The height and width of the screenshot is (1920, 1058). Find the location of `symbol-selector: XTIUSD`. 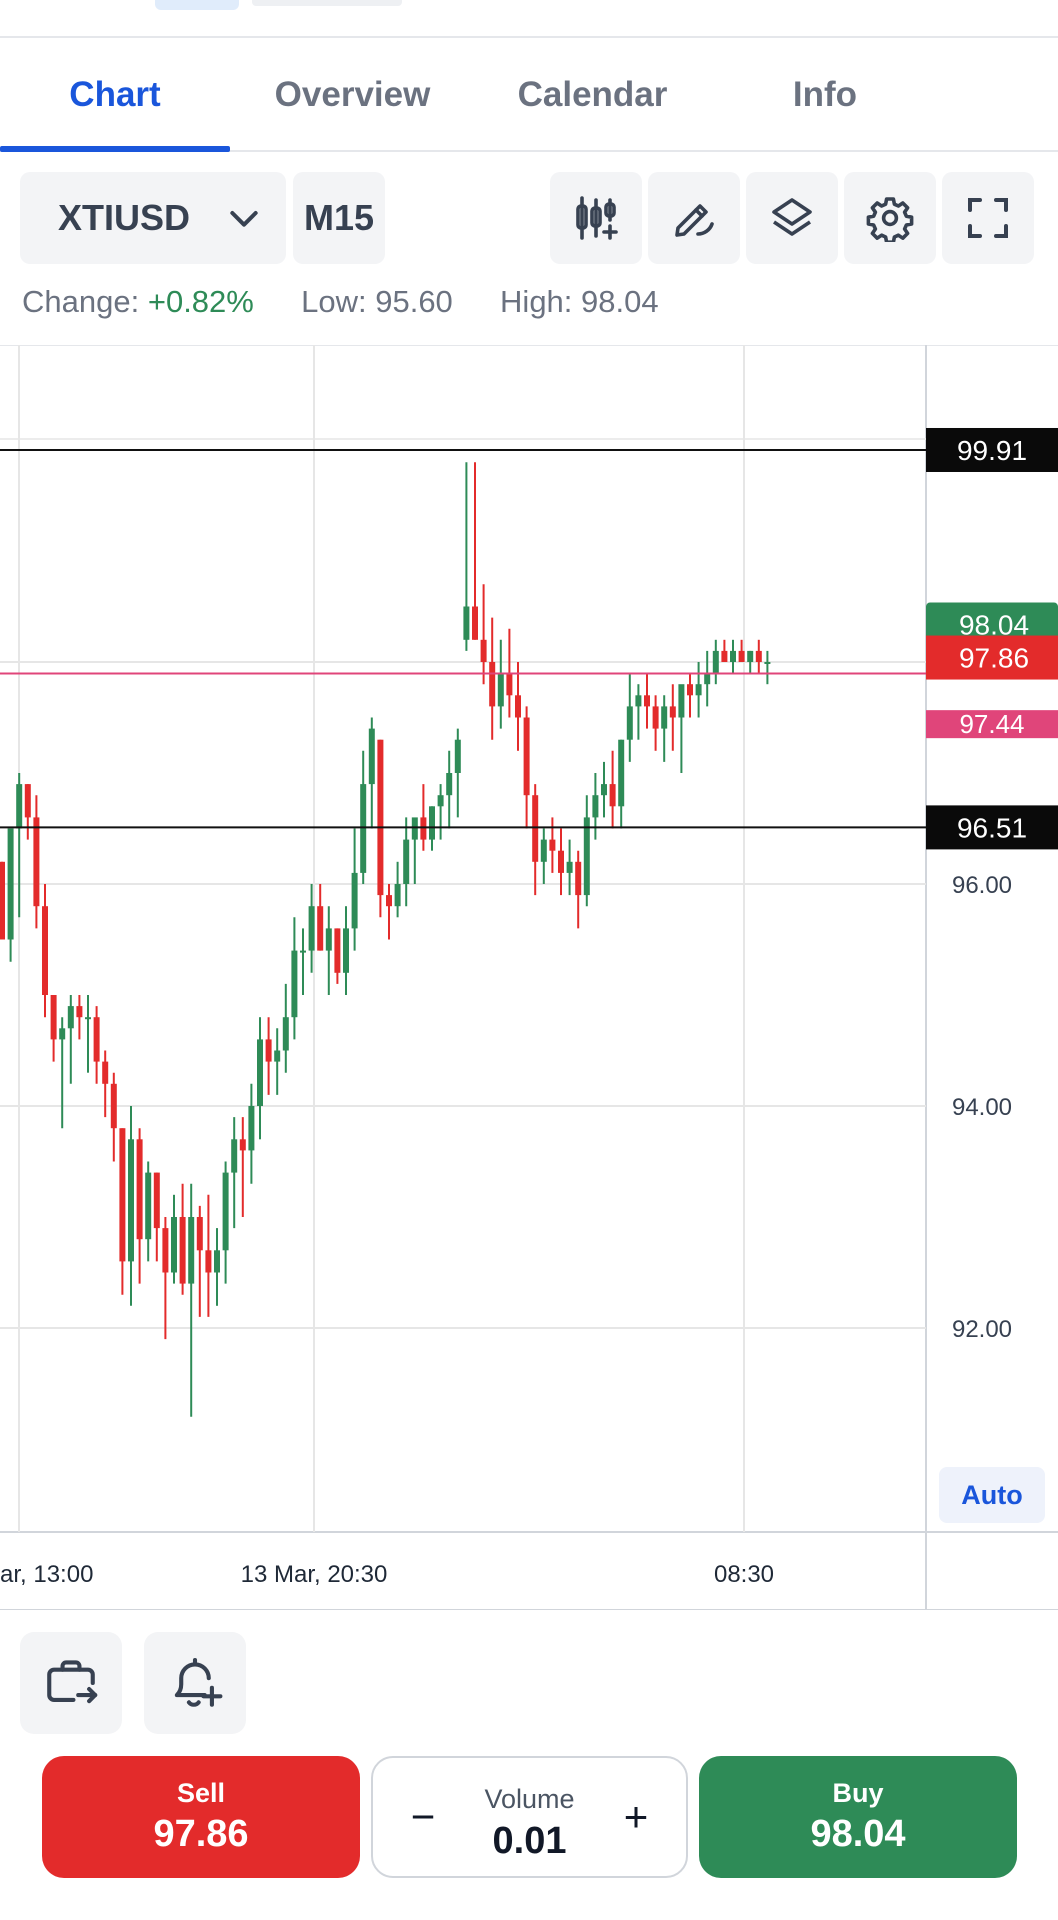

symbol-selector: XTIUSD is located at coordinates (153, 218).